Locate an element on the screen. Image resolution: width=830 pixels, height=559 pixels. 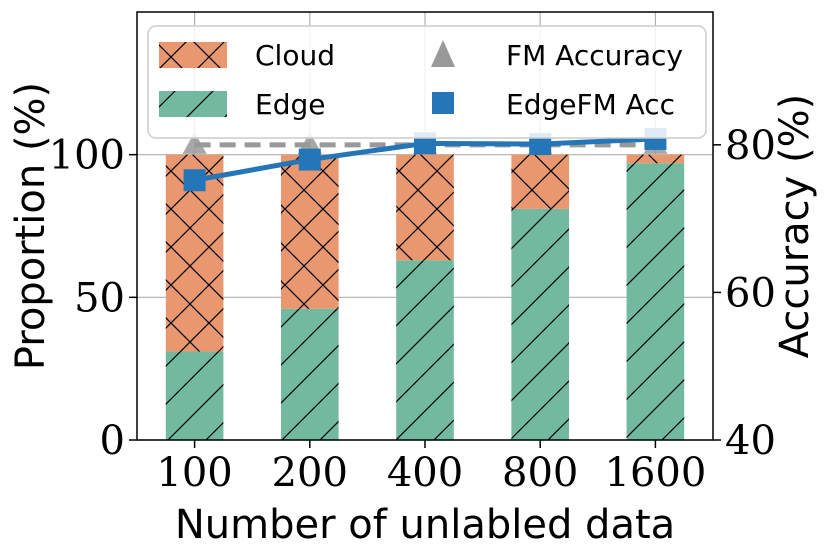
legend-marker-edgefm-acc is located at coordinates (443, 103).